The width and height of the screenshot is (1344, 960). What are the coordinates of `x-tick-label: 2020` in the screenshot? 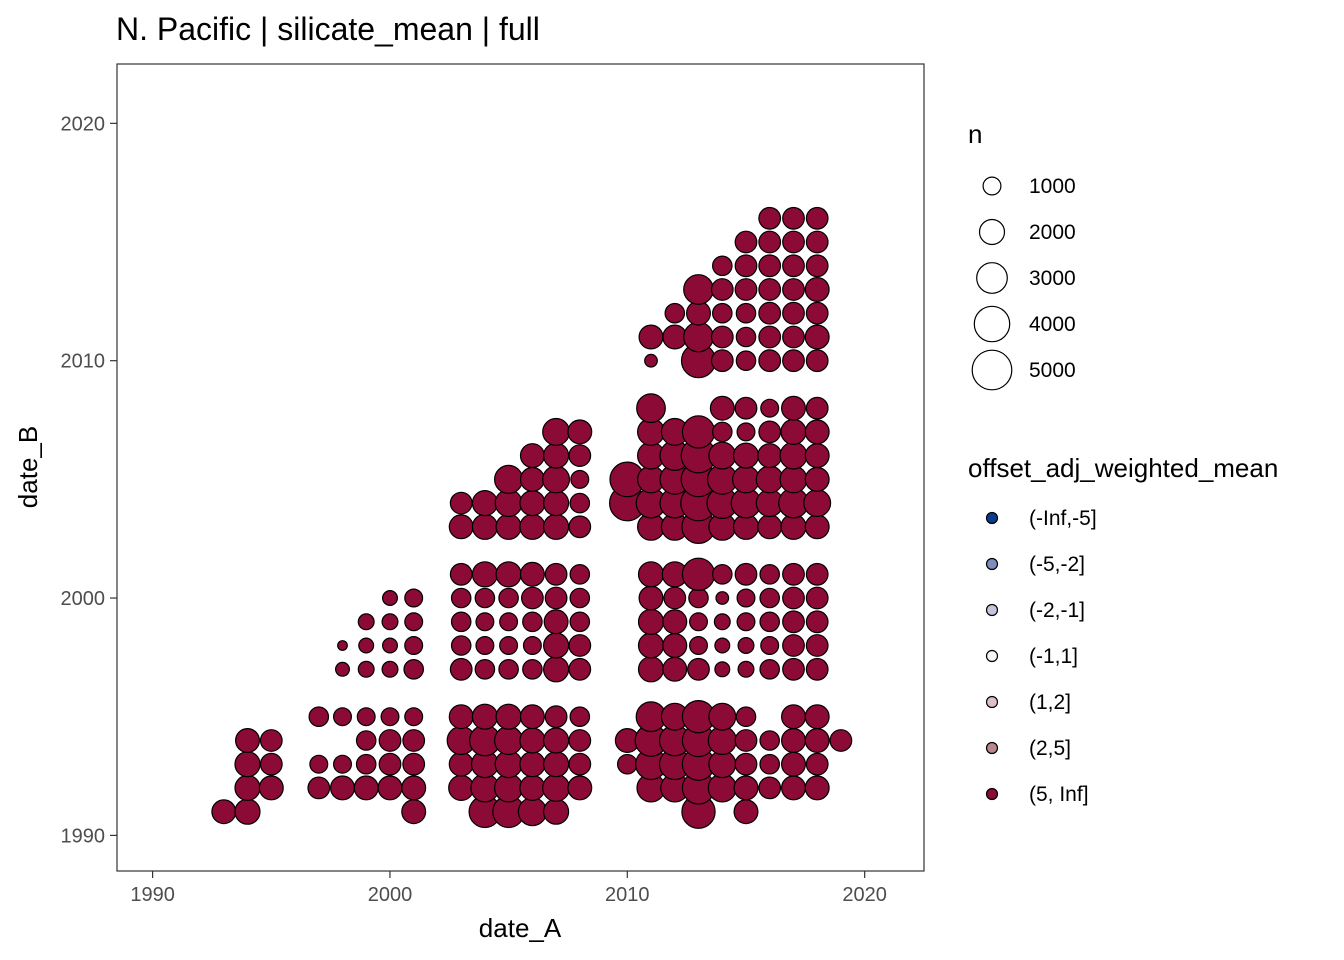 It's located at (864, 895).